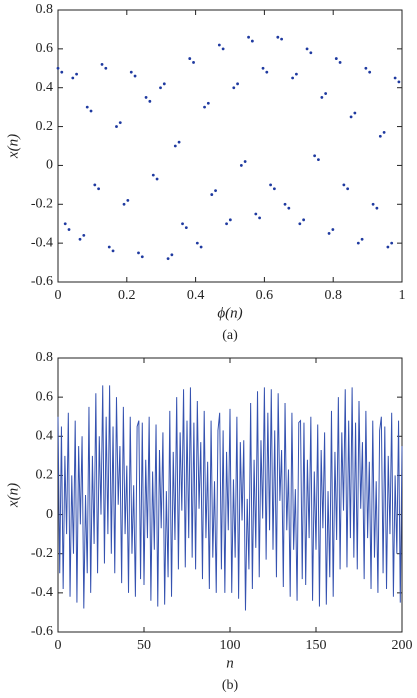  Describe the element at coordinates (333, 295) in the screenshot. I see `x-tick-label: 0.8` at that location.